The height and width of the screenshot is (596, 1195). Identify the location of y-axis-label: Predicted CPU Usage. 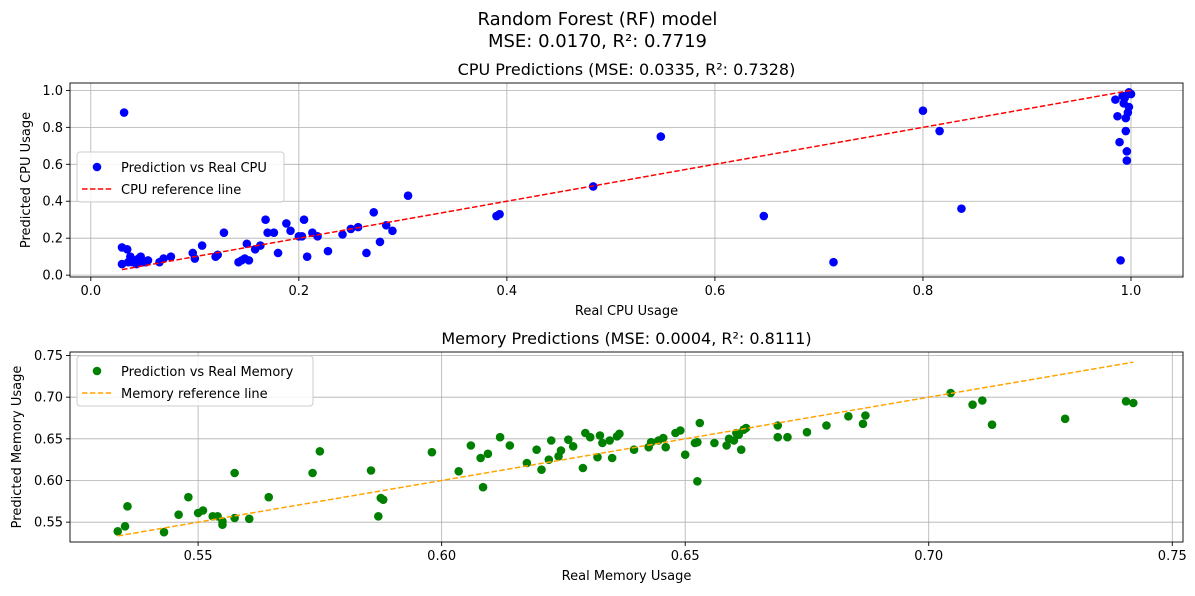
(26, 180).